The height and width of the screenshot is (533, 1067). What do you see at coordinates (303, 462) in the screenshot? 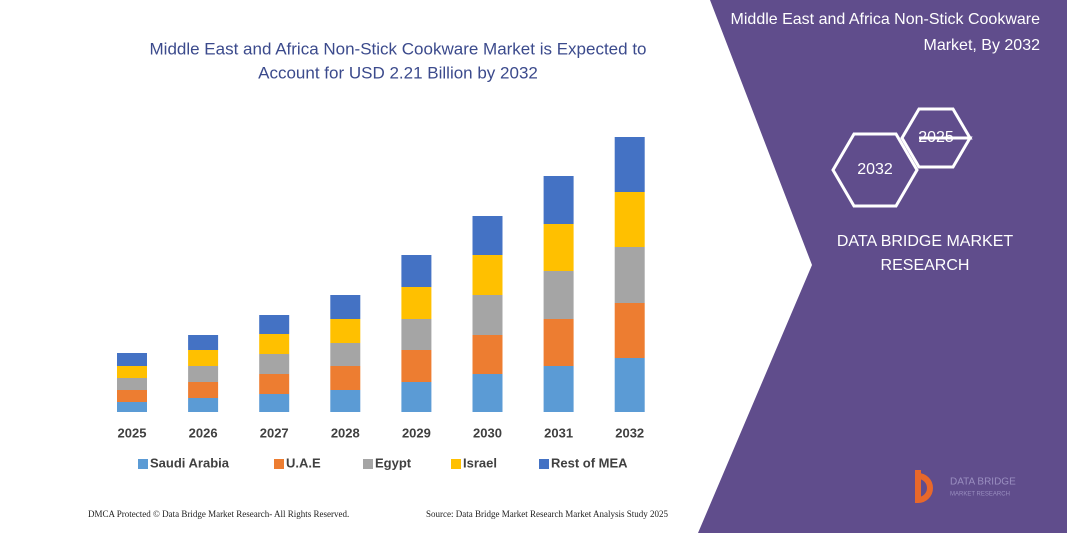
I see `legend-label: U.A.E` at bounding box center [303, 462].